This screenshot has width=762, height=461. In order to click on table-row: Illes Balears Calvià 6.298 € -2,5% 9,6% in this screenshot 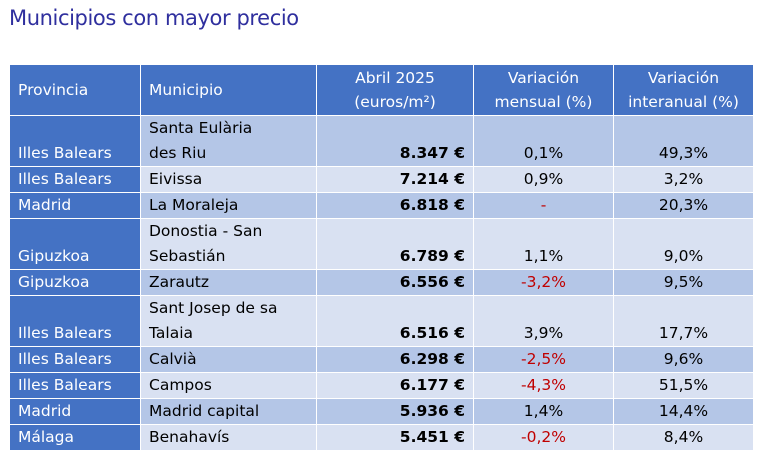, I will do `click(381, 359)`.